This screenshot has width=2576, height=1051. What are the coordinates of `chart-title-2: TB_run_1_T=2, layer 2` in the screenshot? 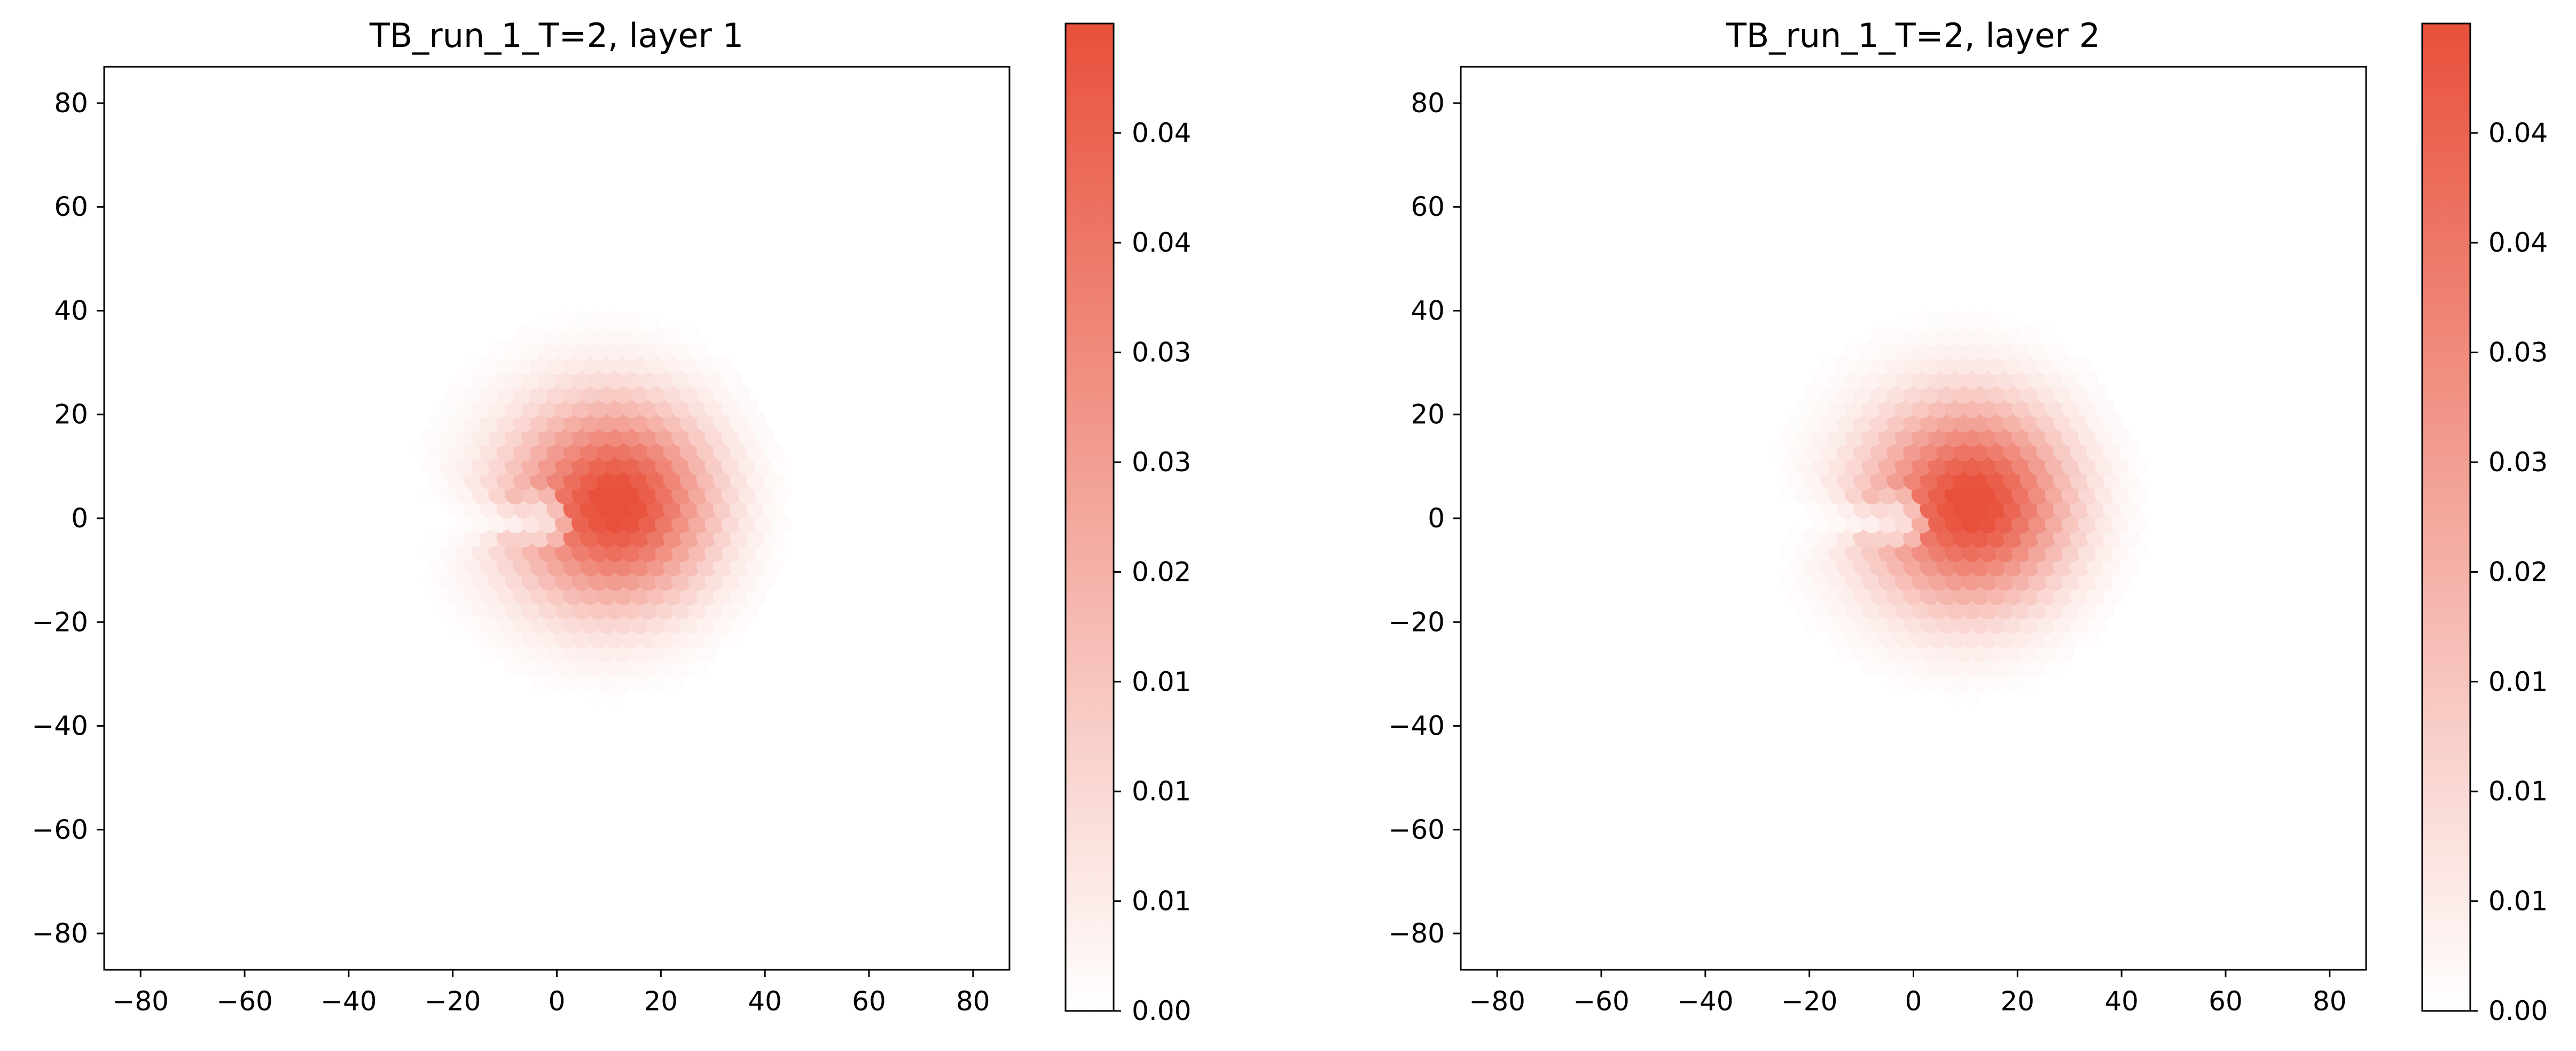 It's located at (1913, 36).